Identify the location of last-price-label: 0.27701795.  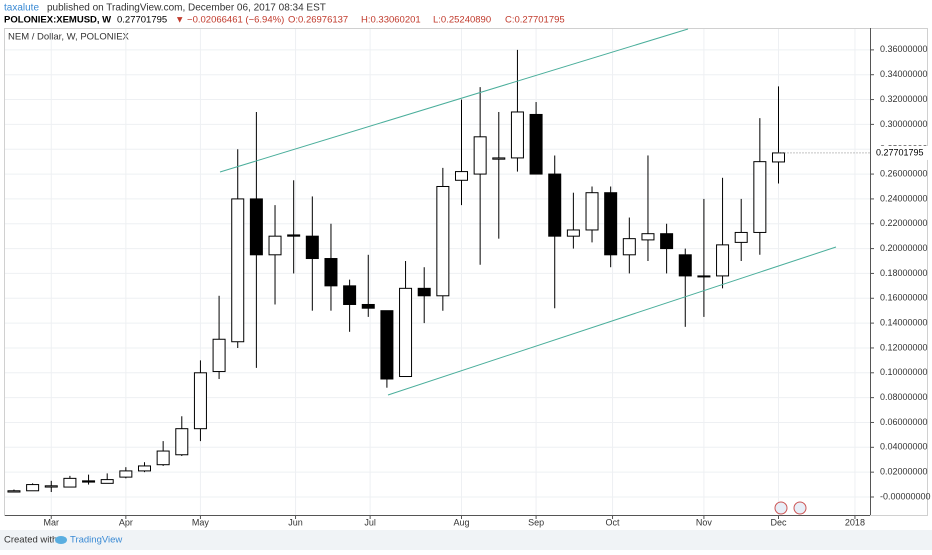
(900, 152).